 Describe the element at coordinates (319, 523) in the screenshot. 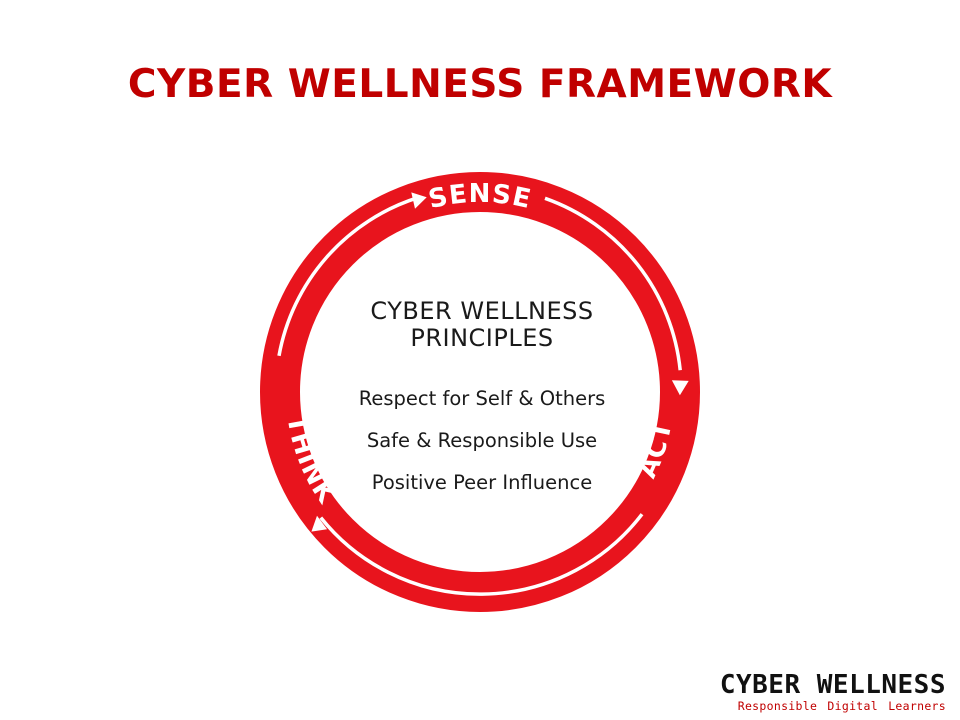

I see `arrowhead-act` at that location.